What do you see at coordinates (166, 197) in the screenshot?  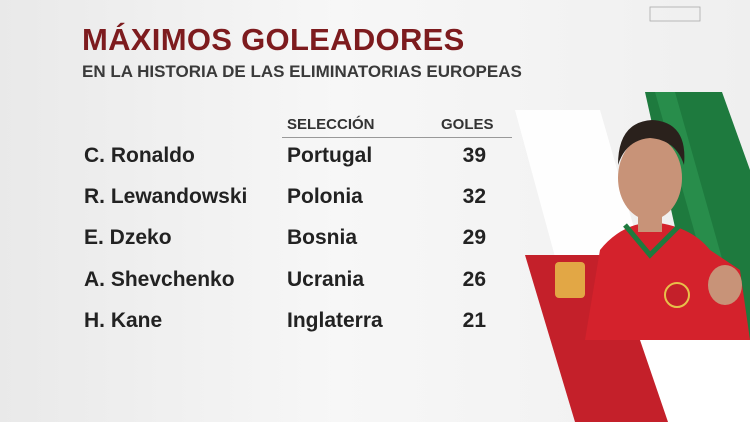 I see `player-name: R. Lewandowski` at bounding box center [166, 197].